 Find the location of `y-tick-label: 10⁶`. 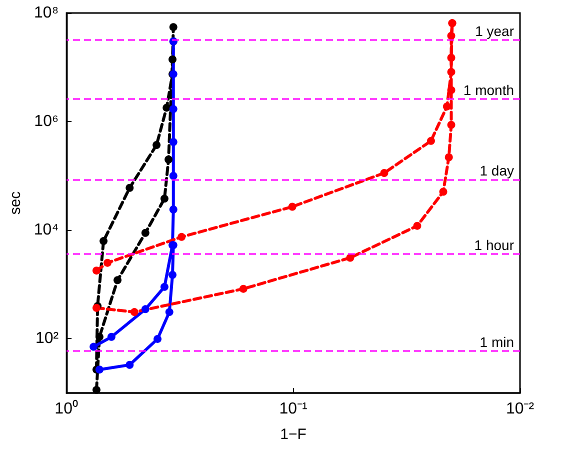

y-tick-label: 10⁶ is located at coordinates (46, 121).